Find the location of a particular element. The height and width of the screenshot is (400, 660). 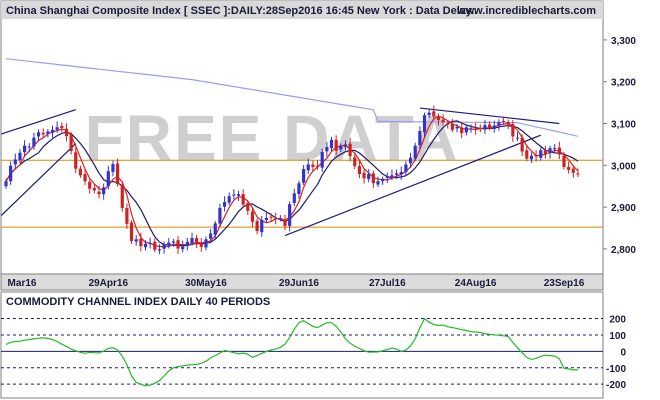

price-y-tick-label: 3,200 is located at coordinates (623, 83).